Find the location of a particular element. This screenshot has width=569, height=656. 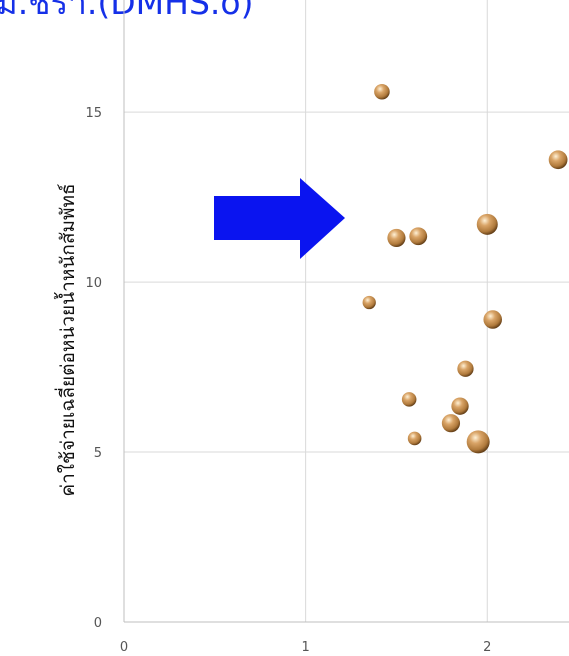

x-tick-label: 0 is located at coordinates (124, 647).